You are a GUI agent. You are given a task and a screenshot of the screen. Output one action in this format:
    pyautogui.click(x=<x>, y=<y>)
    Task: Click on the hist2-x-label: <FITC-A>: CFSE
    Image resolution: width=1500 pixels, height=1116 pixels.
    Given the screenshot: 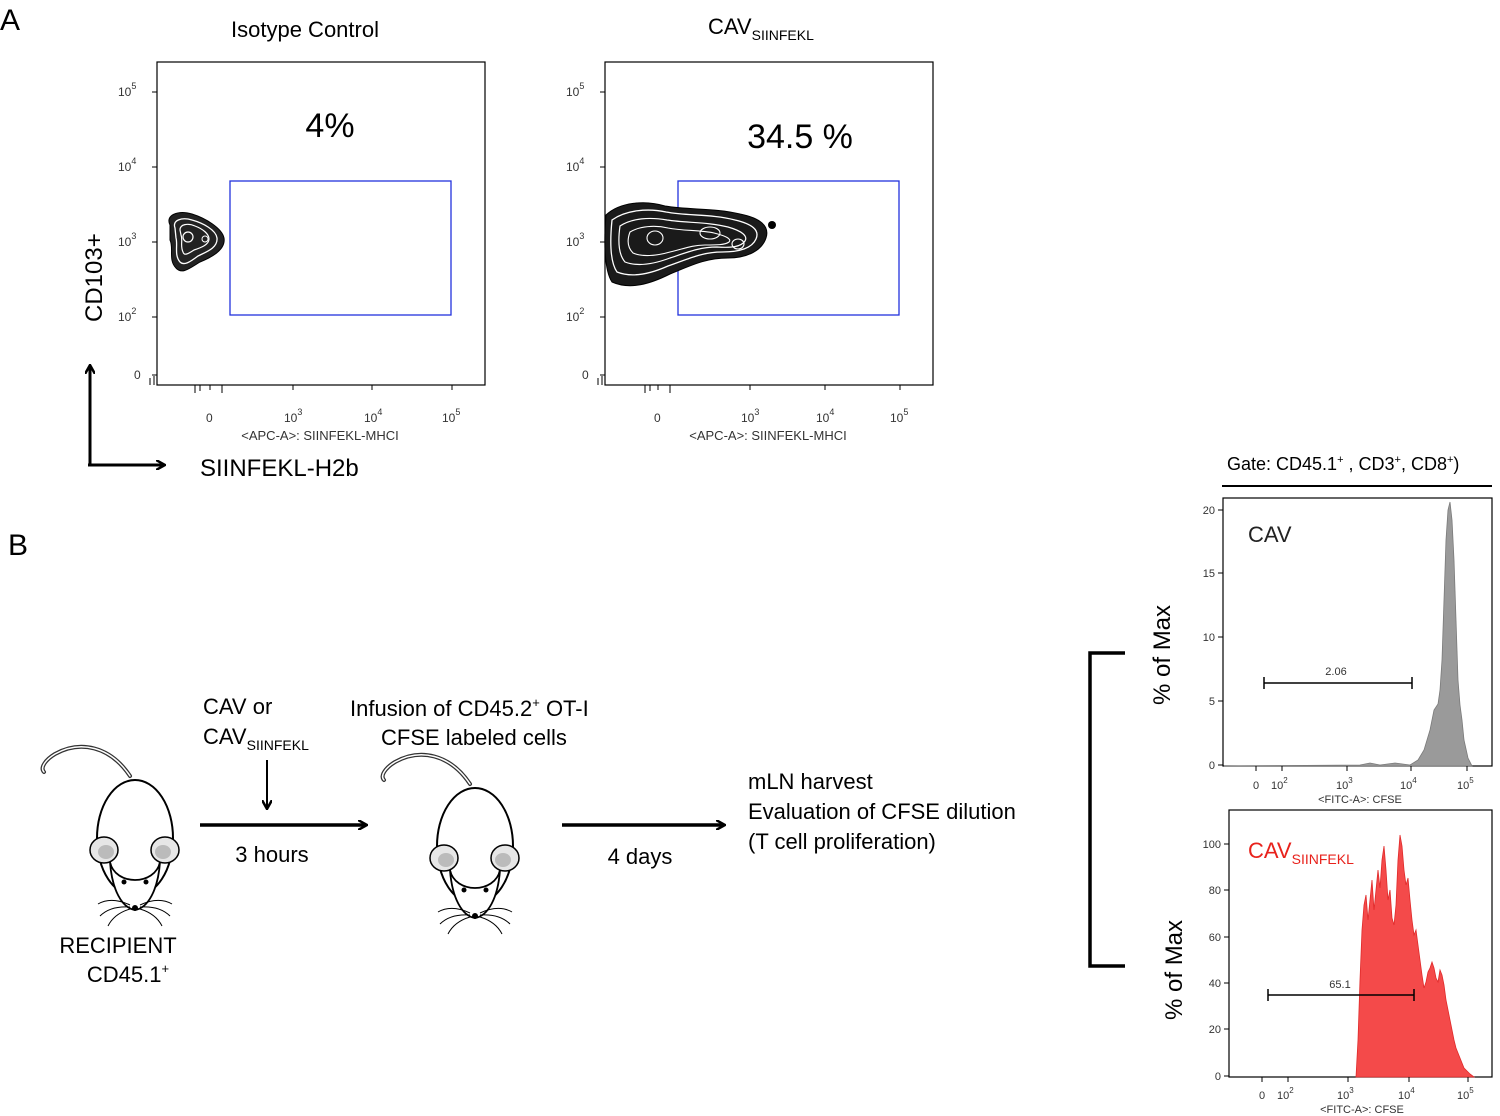 What is the action you would take?
    pyautogui.click(x=1362, y=1110)
    